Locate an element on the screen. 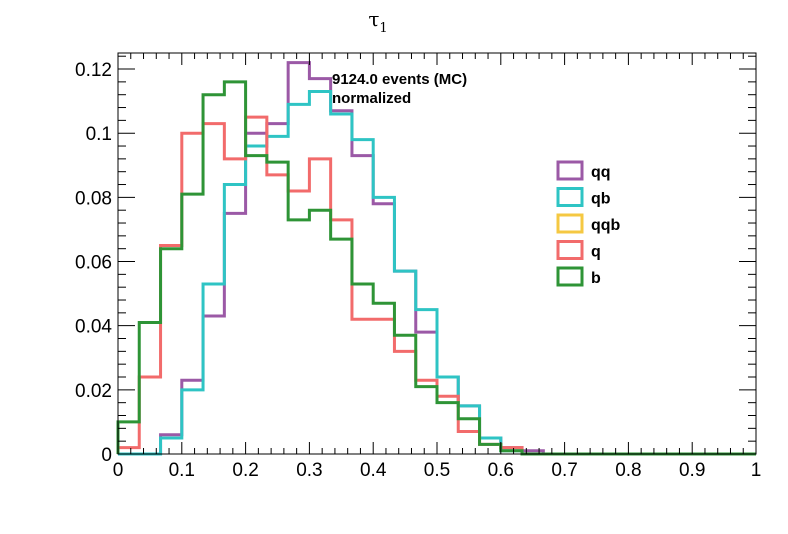 This screenshot has width=788, height=534. legend-swatch-qq is located at coordinates (570, 170).